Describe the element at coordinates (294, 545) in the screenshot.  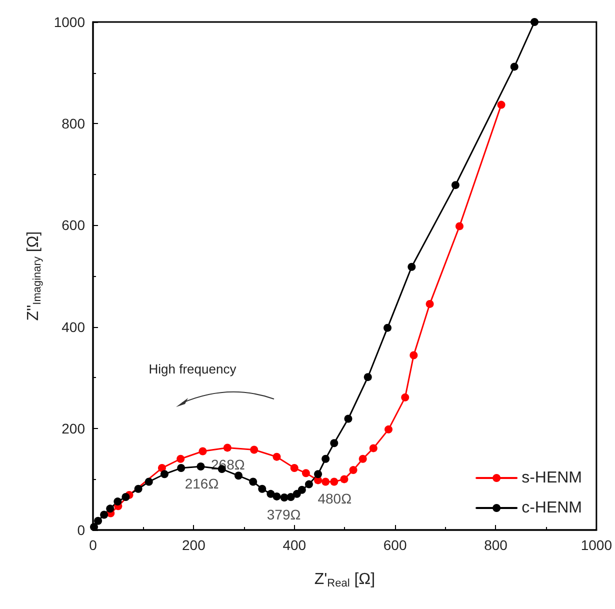
I see `x-tick-label: 400` at that location.